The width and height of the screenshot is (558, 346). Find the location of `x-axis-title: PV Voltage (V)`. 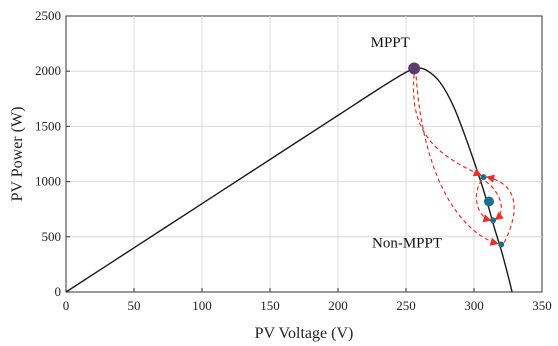

x-axis-title: PV Voltage (V) is located at coordinates (304, 333).